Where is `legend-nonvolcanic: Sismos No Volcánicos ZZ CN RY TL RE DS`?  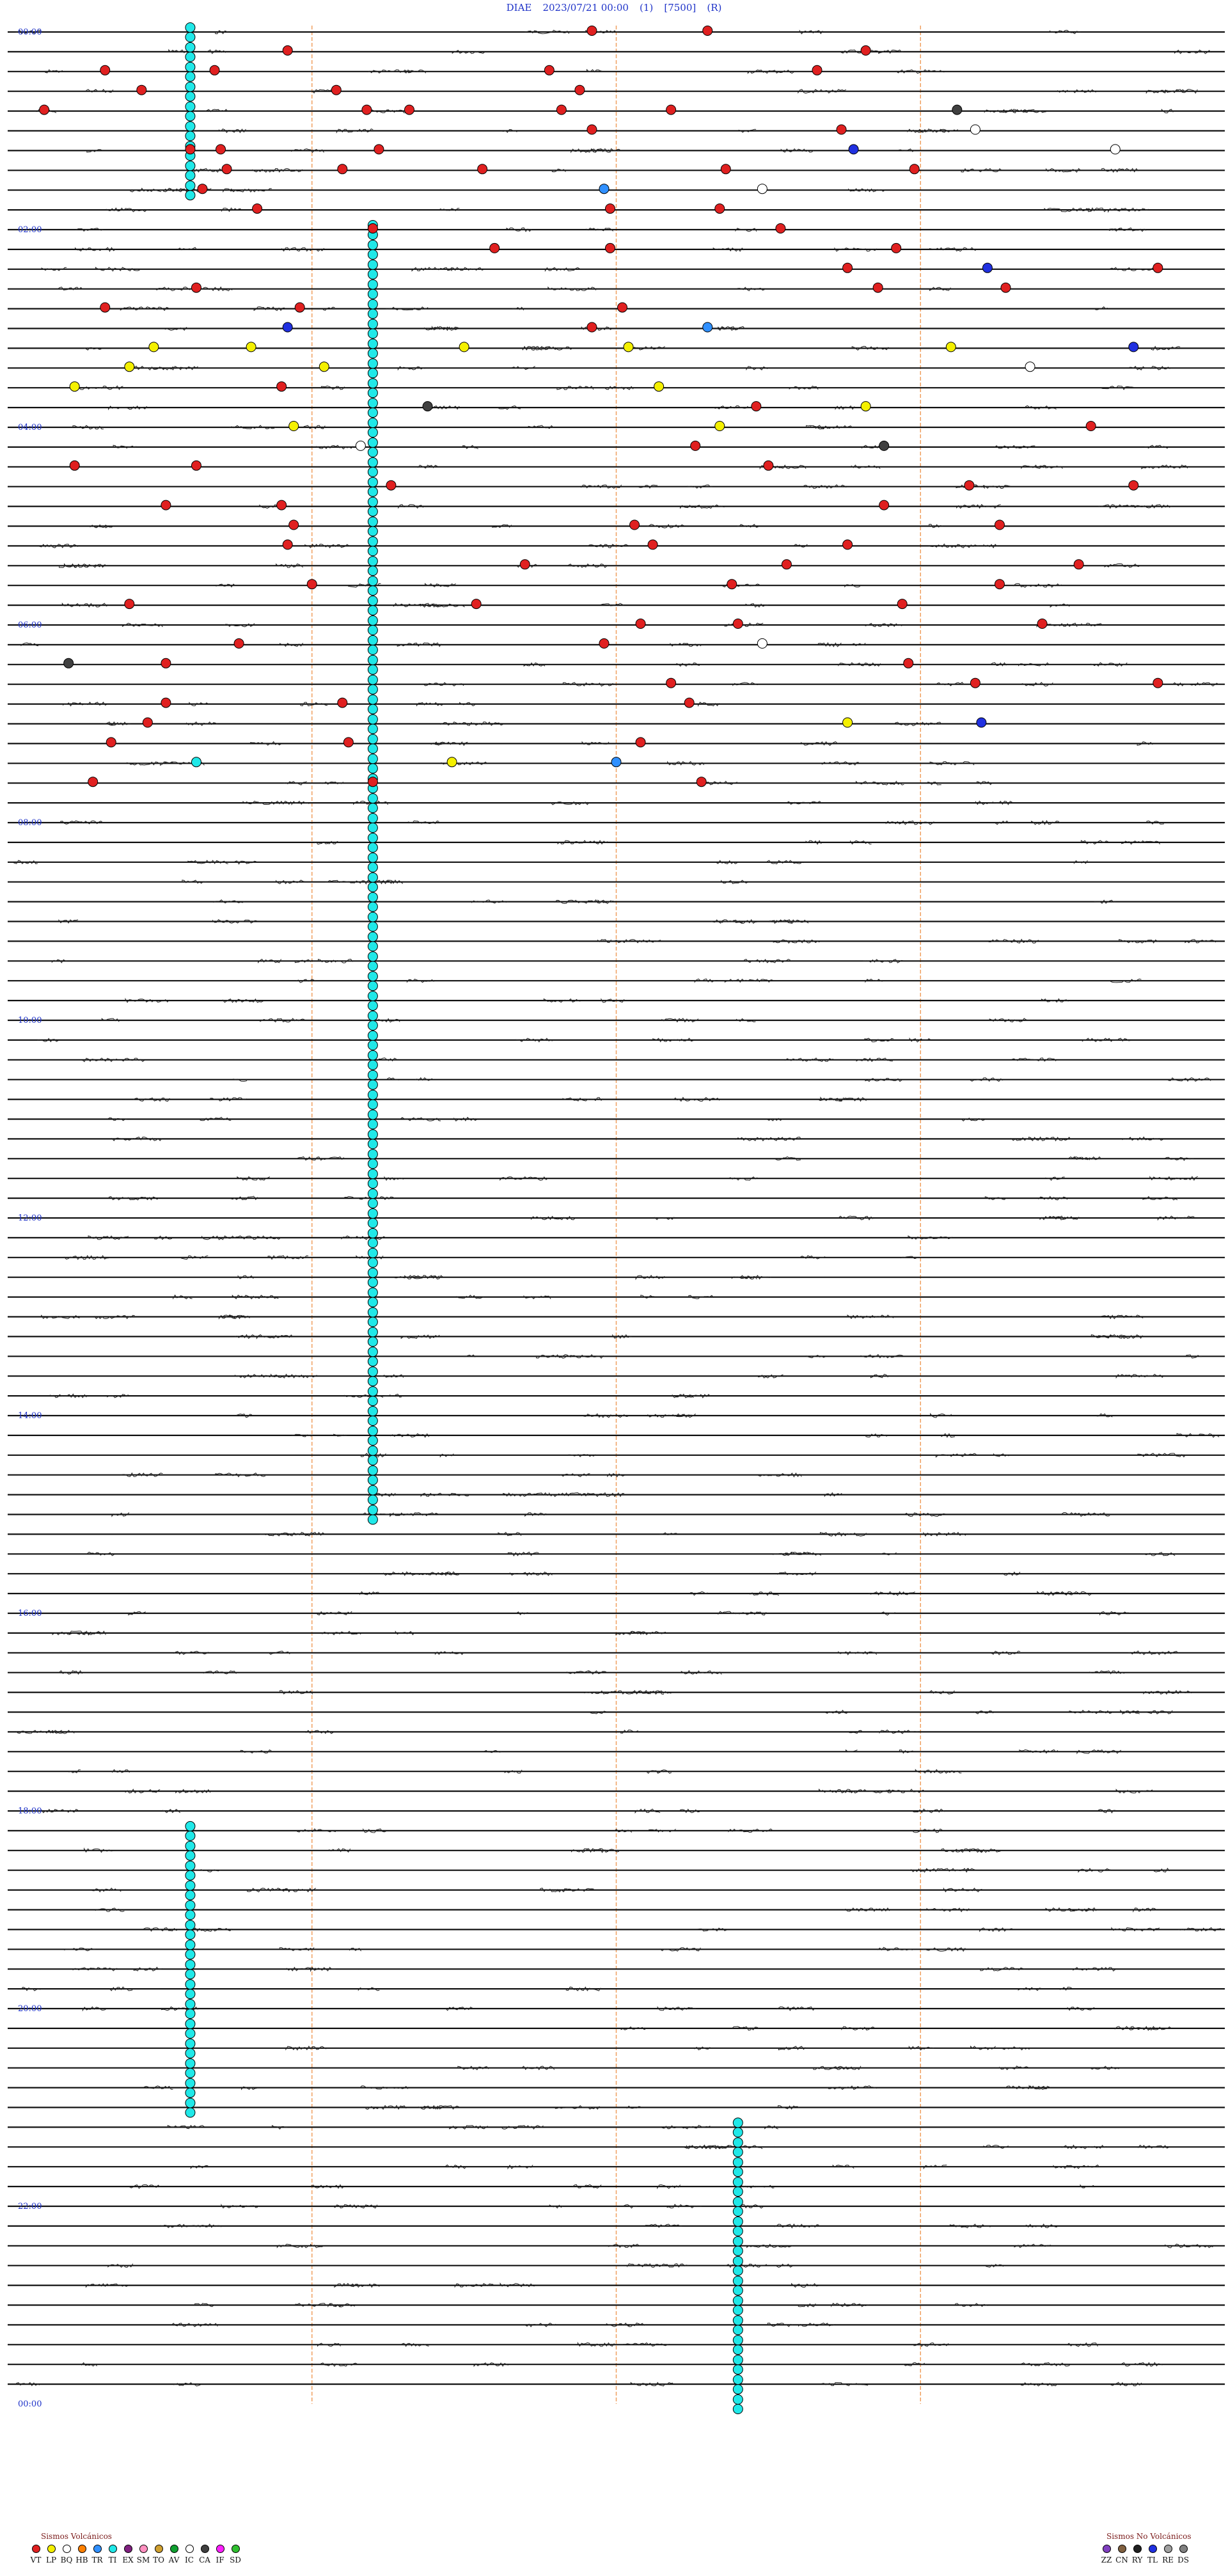
legend-nonvolcanic: Sismos No Volcánicos ZZ CN RY TL RE DS is located at coordinates (1145, 2548).